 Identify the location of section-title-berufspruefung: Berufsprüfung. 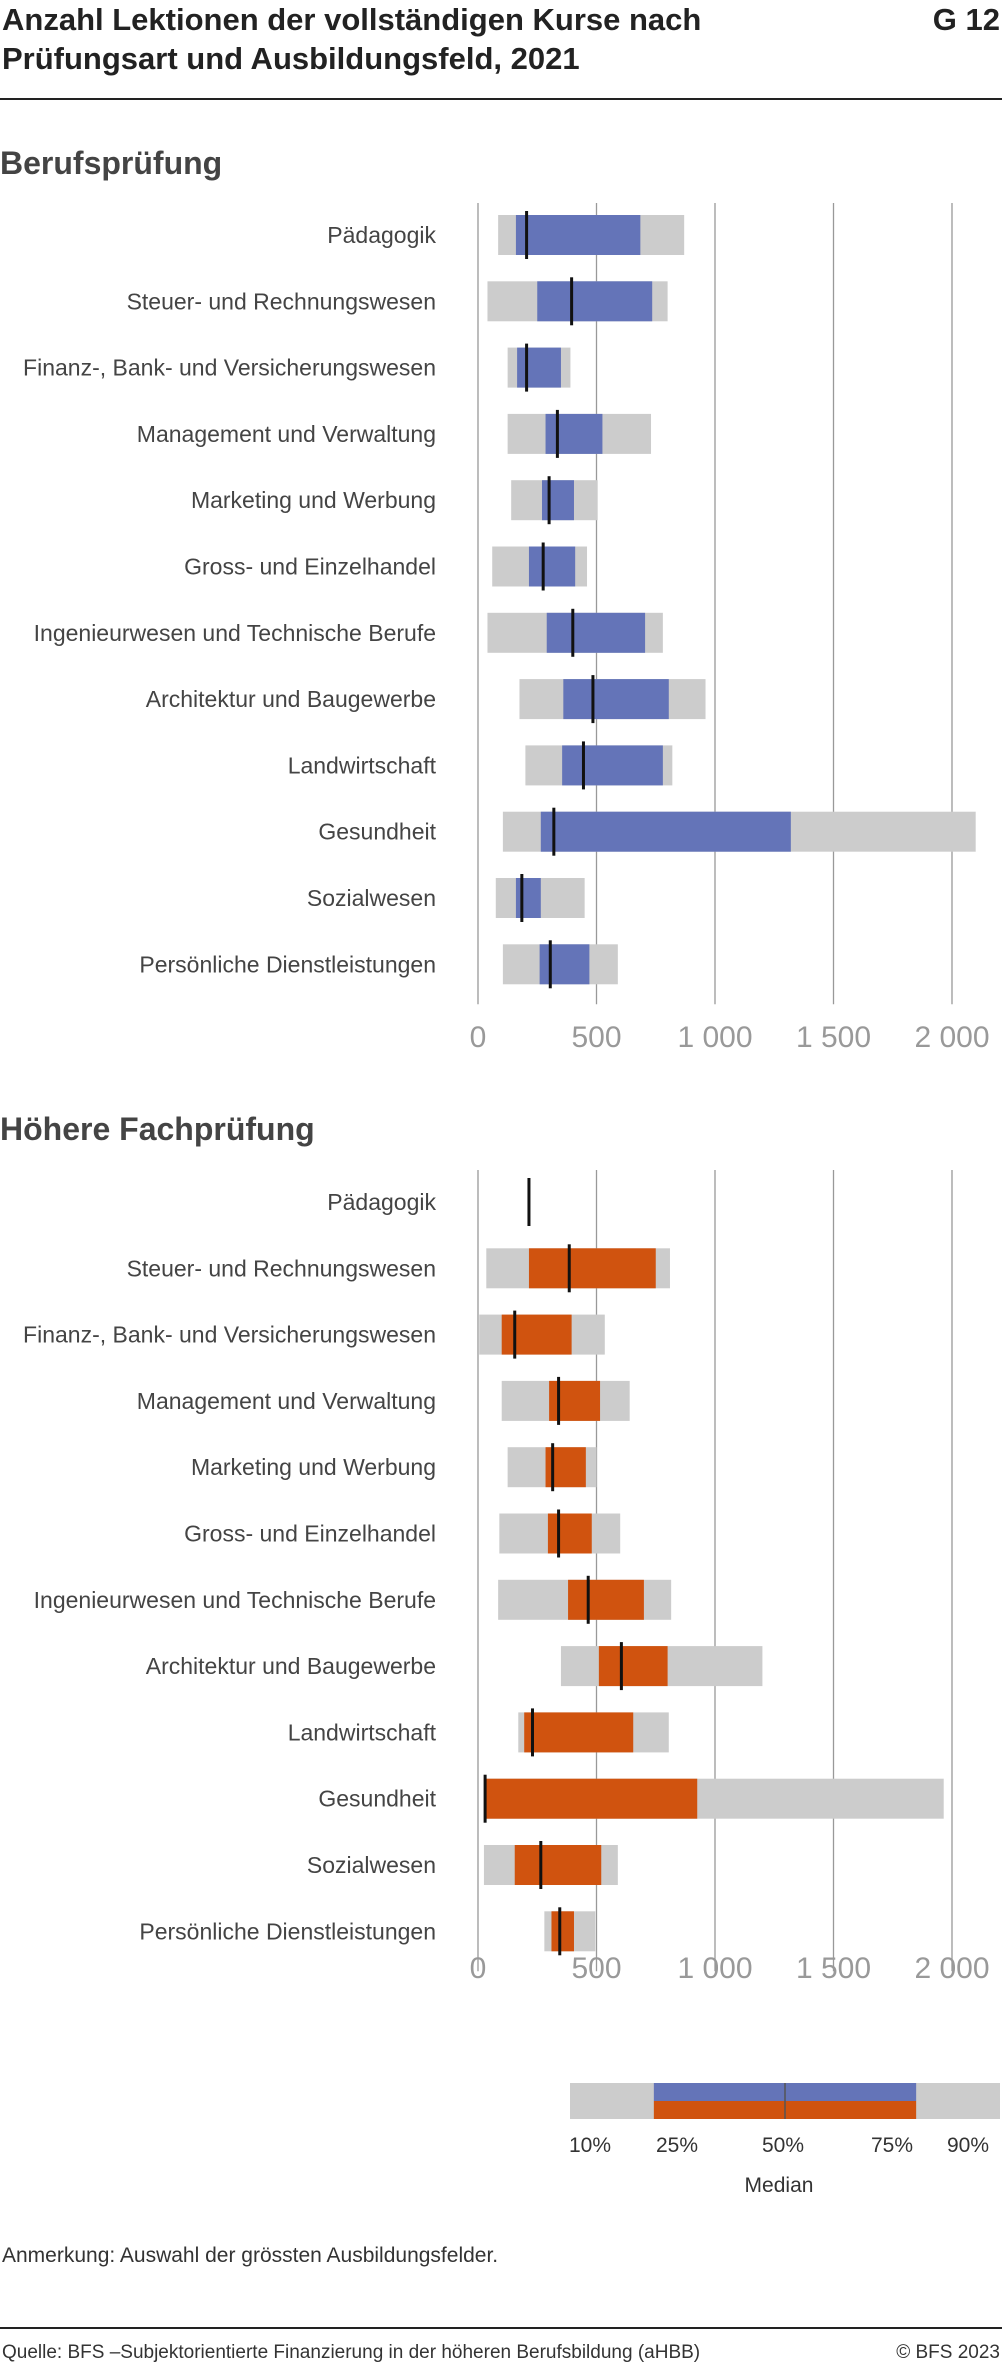
(111, 163).